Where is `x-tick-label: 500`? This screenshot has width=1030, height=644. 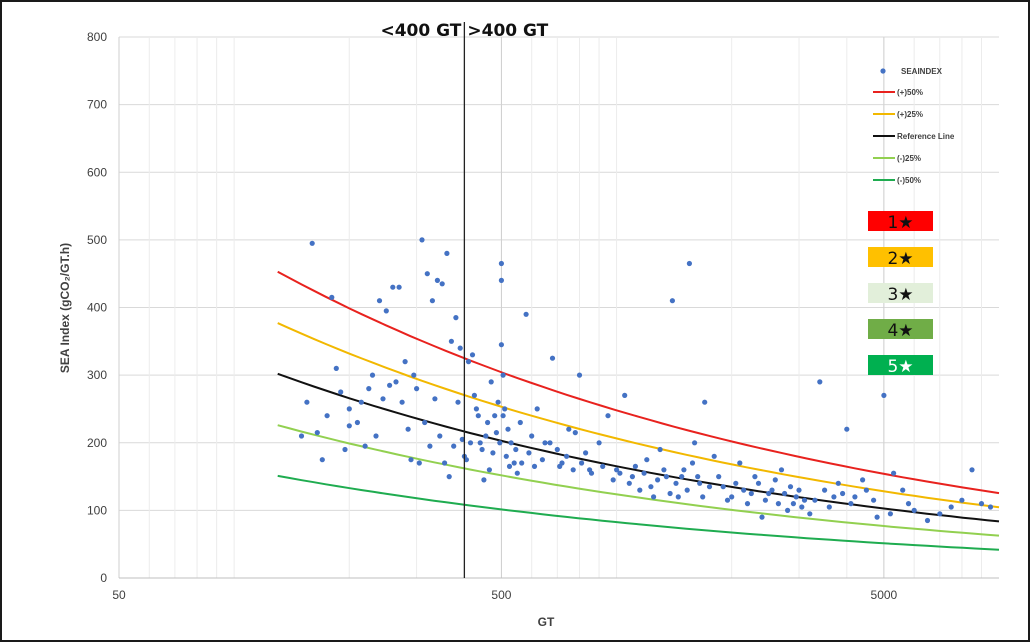
x-tick-label: 500 is located at coordinates (501, 595).